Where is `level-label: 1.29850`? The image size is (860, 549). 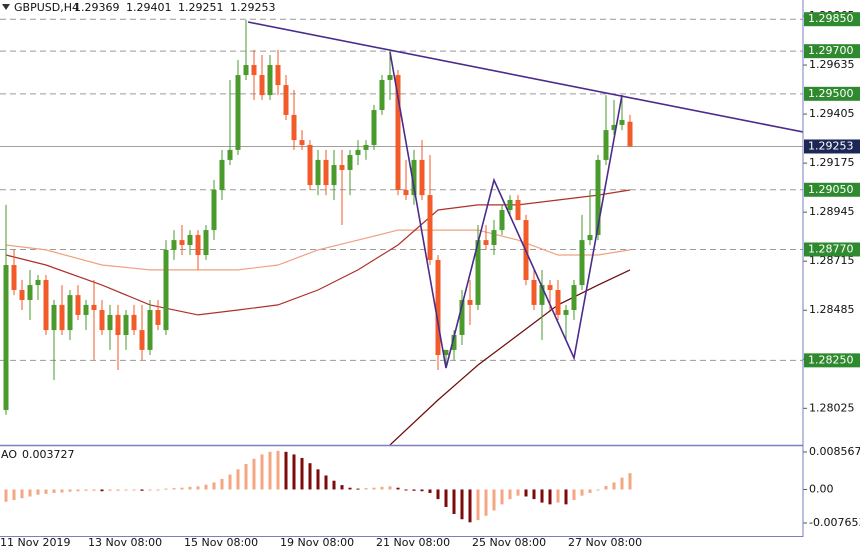 level-label: 1.29850 is located at coordinates (831, 18).